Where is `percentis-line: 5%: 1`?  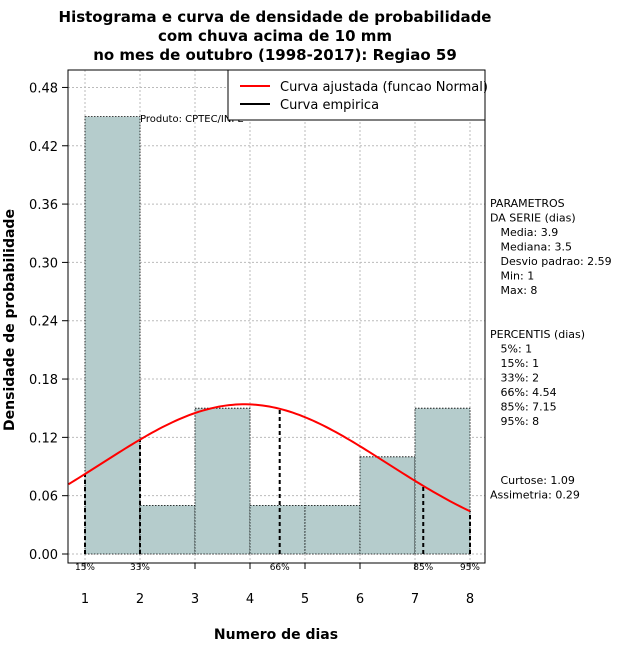 percentis-line: 5%: 1 is located at coordinates (511, 349).